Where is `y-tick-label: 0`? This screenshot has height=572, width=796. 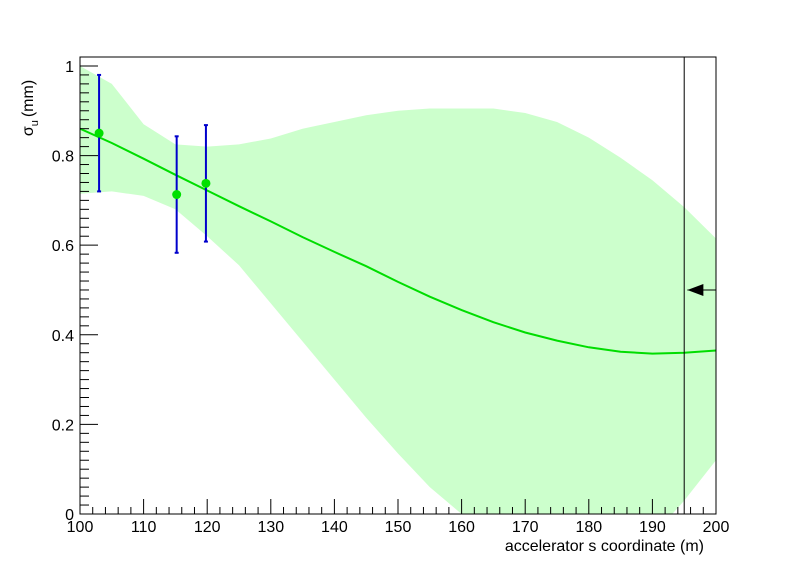
y-tick-label: 0 is located at coordinates (69, 515).